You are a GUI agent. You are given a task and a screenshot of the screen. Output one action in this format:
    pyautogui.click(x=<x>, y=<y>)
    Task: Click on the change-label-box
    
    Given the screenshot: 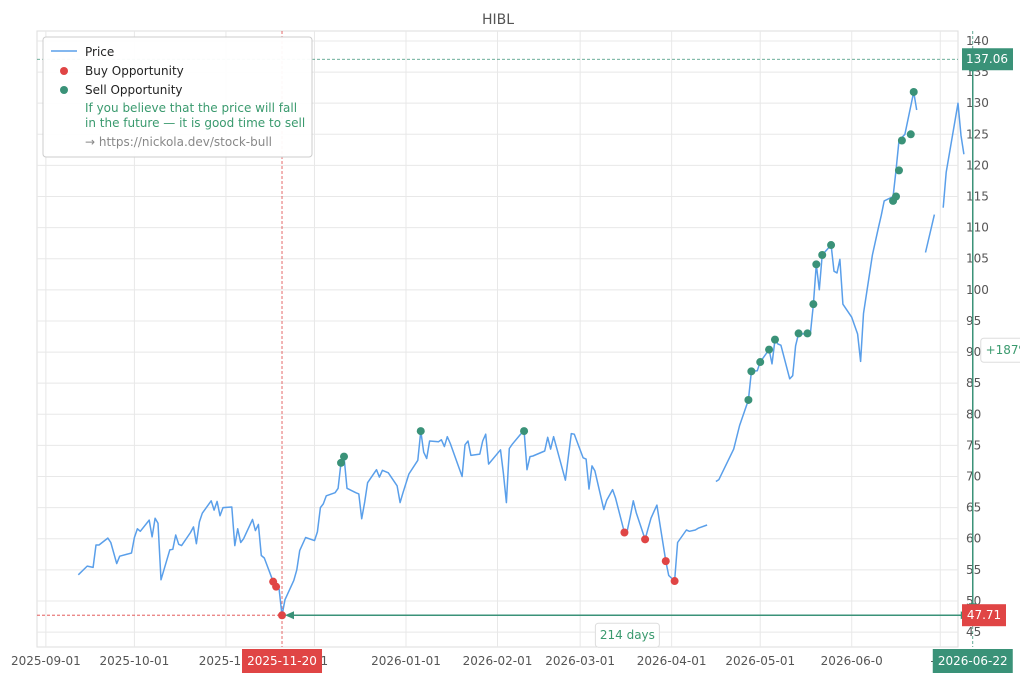 What is the action you would take?
    pyautogui.click(x=1000, y=350)
    